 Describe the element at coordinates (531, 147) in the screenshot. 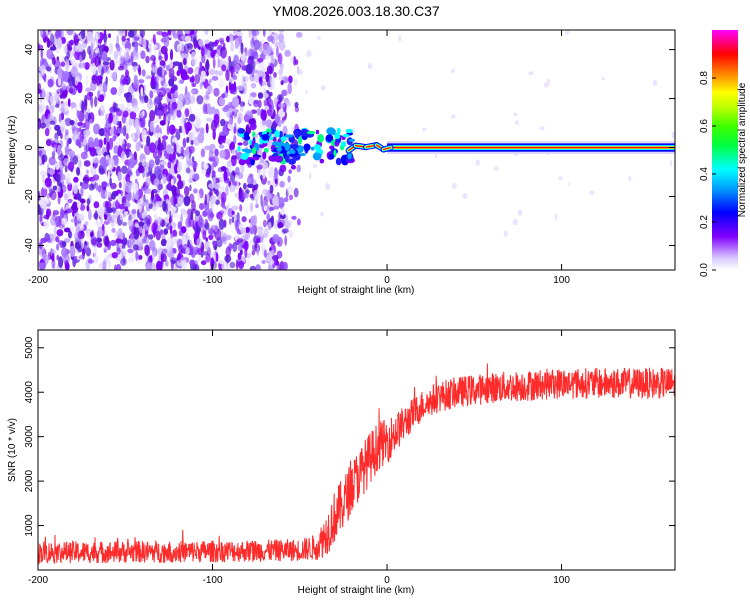

I see `tone-band` at that location.